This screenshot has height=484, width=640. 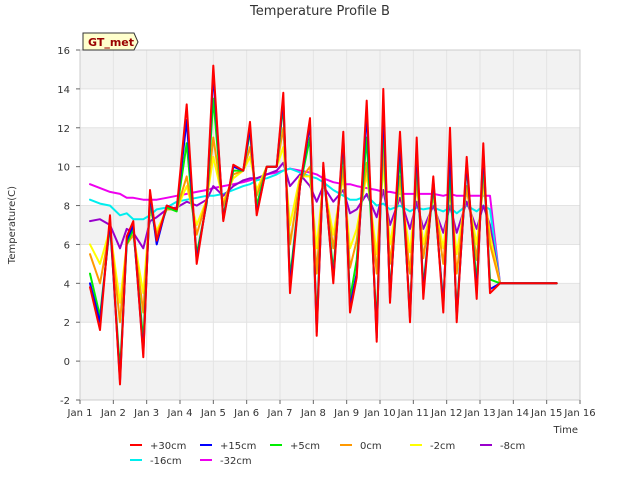 I want to click on badge-box, so click(x=110, y=41).